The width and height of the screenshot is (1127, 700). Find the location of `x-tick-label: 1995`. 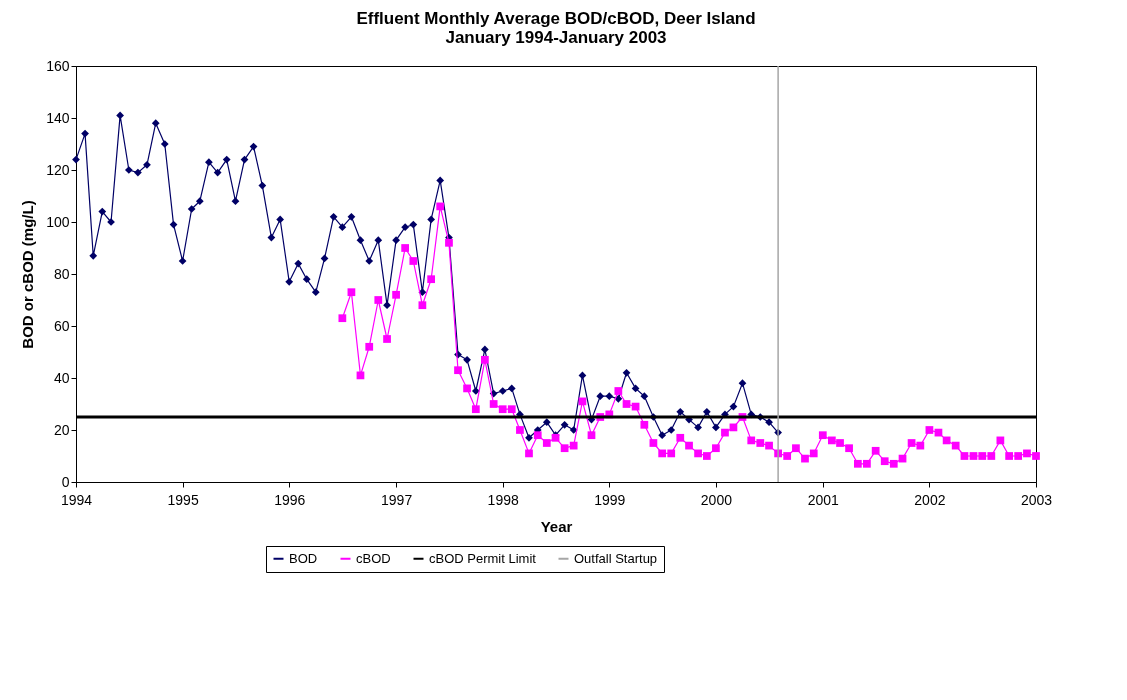

x-tick-label: 1995 is located at coordinates (183, 499).